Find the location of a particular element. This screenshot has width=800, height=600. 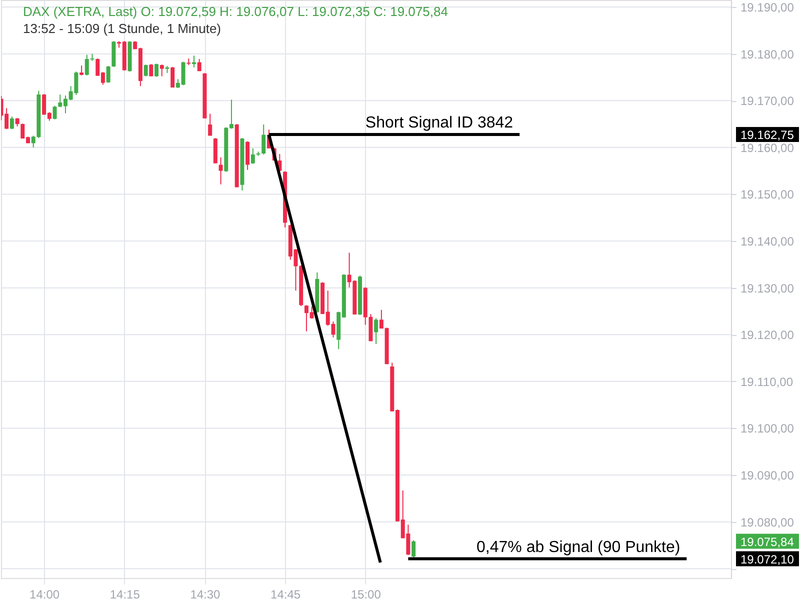

y-tick-label: 19.120,00 is located at coordinates (767, 335).